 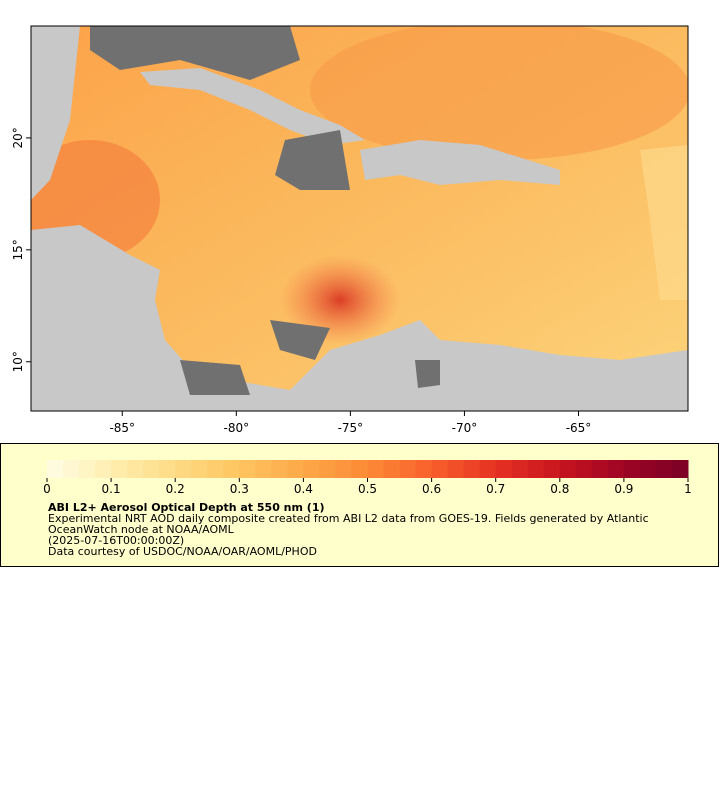 What do you see at coordinates (18, 137) in the screenshot?
I see `y-tick-label: 20°` at bounding box center [18, 137].